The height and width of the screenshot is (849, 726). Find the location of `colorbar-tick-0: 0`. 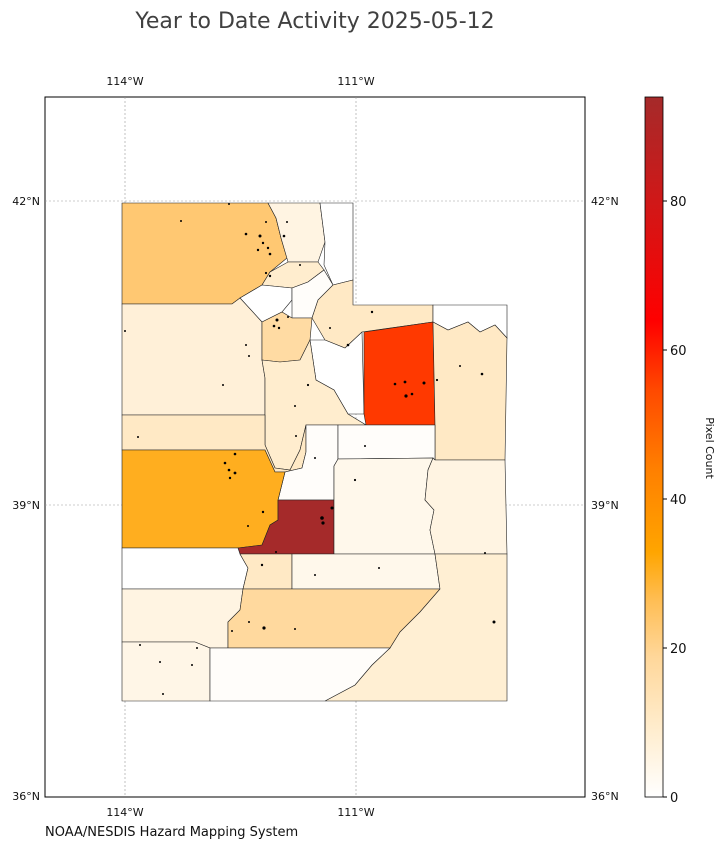

colorbar-tick-0: 0 is located at coordinates (674, 798).